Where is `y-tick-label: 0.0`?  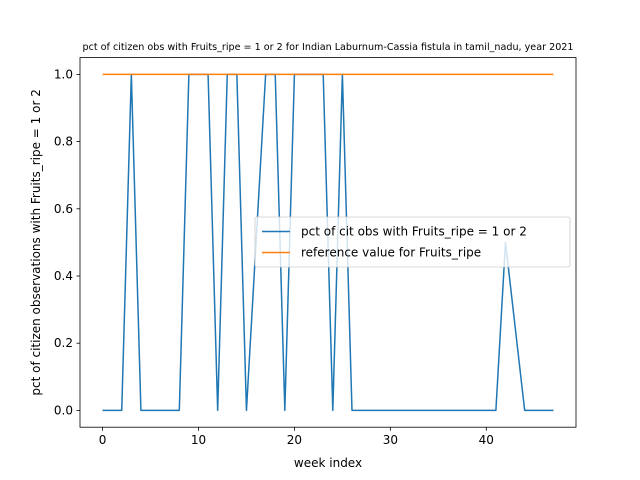 y-tick-label: 0.0 is located at coordinates (63, 410).